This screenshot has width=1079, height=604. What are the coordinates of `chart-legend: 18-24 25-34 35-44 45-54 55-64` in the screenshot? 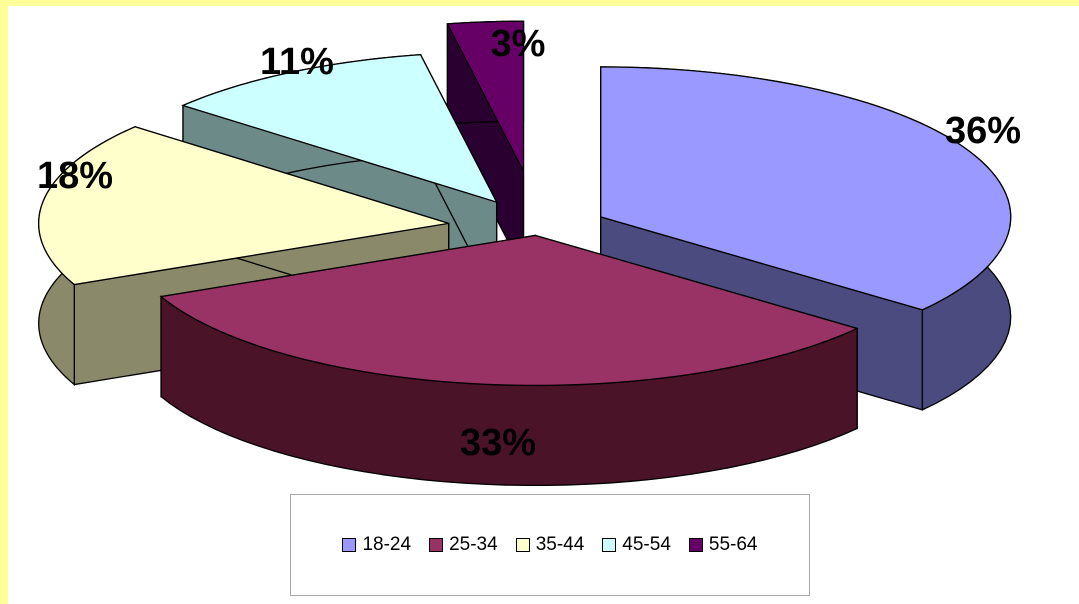 It's located at (550, 545).